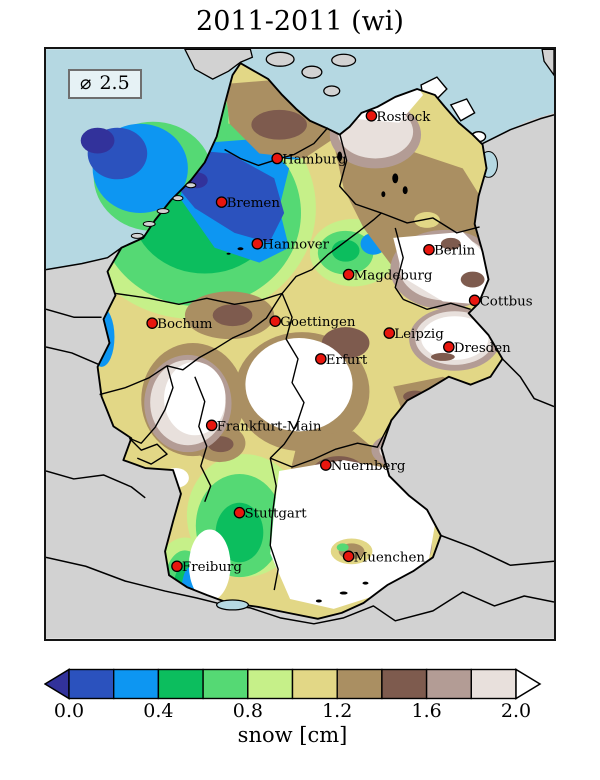 The height and width of the screenshot is (780, 600). I want to click on colorbar-over-arrow, so click(528, 684).